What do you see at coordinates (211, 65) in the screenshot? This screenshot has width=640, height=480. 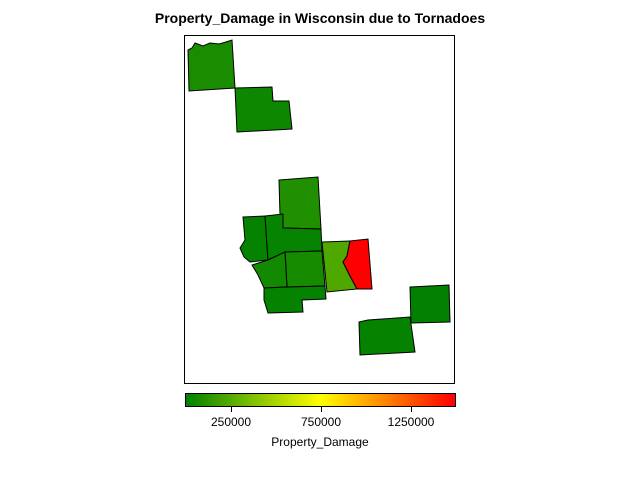 I see `county-r1` at bounding box center [211, 65].